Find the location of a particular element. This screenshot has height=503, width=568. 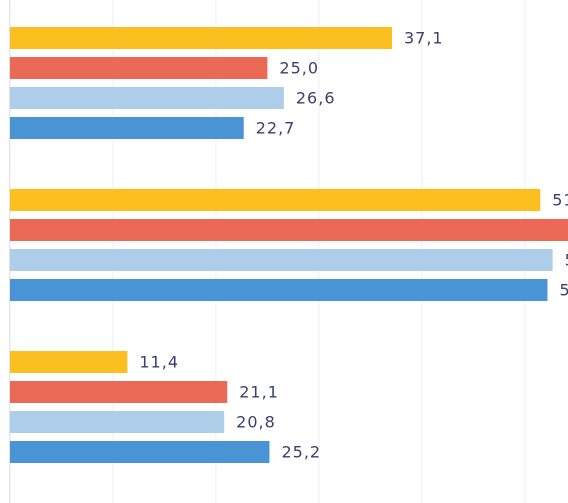

value-label: 20,8 is located at coordinates (256, 422).